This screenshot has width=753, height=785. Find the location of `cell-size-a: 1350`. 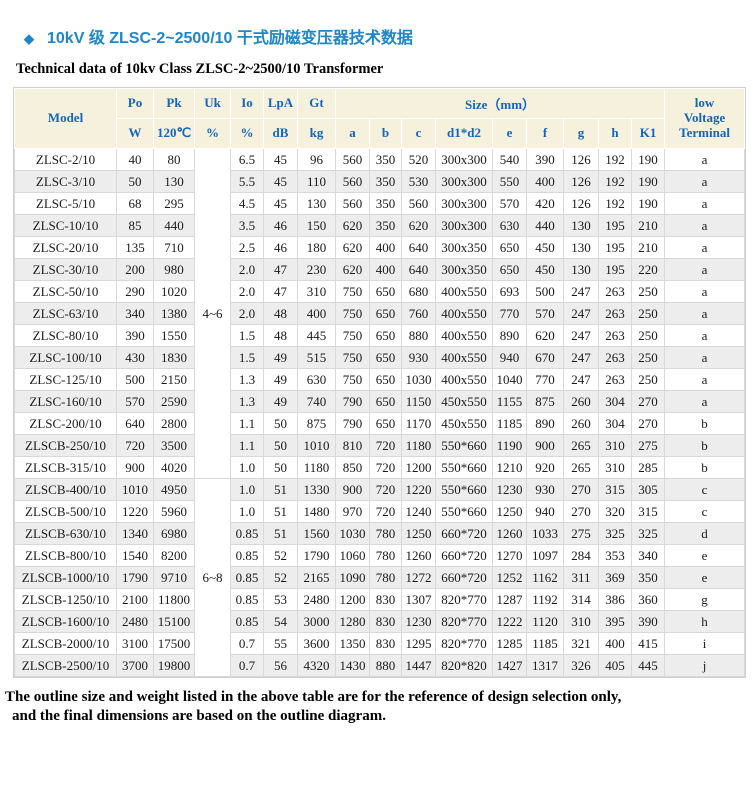

cell-size-a: 1350 is located at coordinates (352, 643).